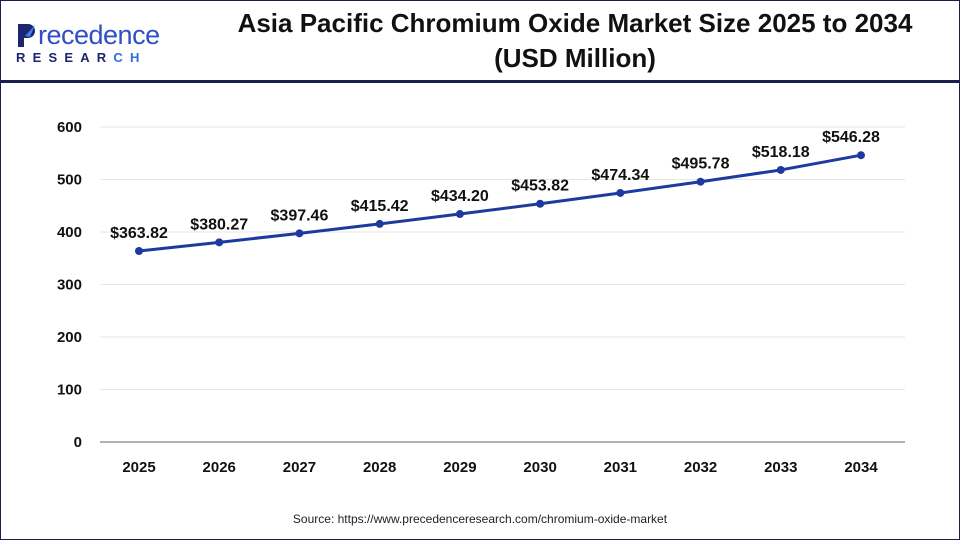  I want to click on x-tick-label: 2025, so click(138, 467).